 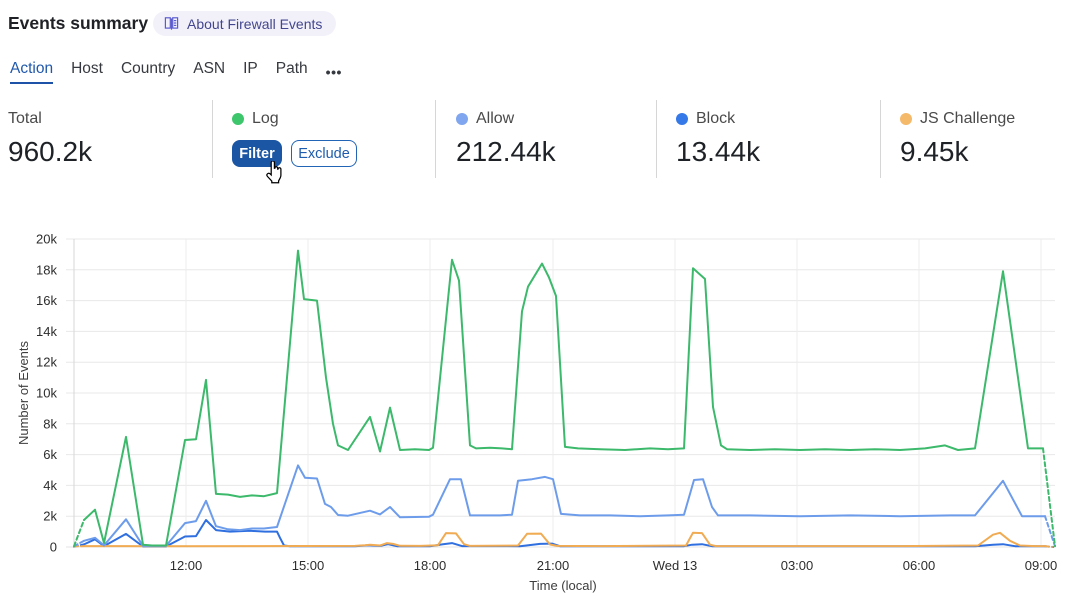 What do you see at coordinates (797, 565) in the screenshot?
I see `svg-text: 03:00` at bounding box center [797, 565].